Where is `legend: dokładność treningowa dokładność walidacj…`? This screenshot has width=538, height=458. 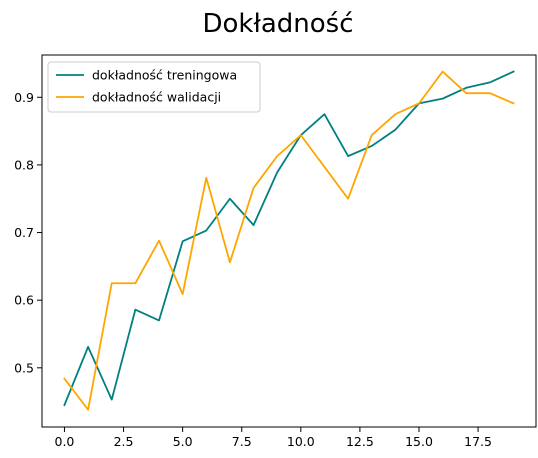
legend: dokładność treningowa dokładność walidacj… is located at coordinates (154, 87).